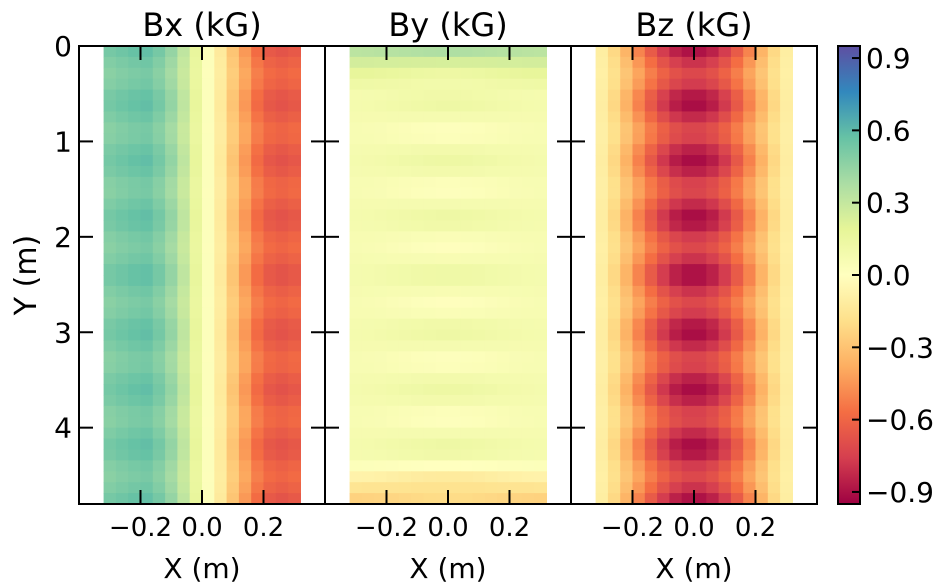 The image size is (951, 587). What do you see at coordinates (63, 428) in the screenshot?
I see `y-tick-label: 4` at bounding box center [63, 428].